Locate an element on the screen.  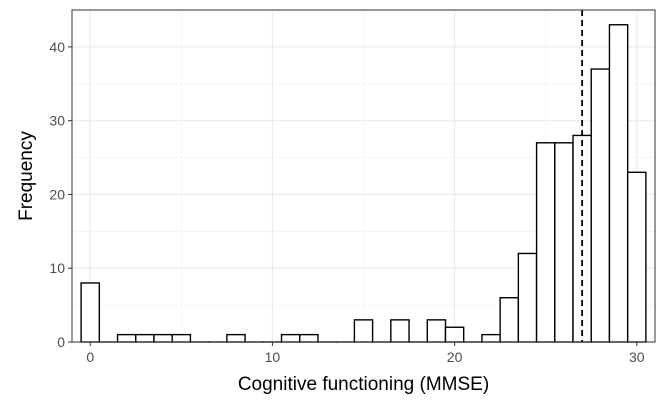
x-tick-label: 0 is located at coordinates (90, 357).